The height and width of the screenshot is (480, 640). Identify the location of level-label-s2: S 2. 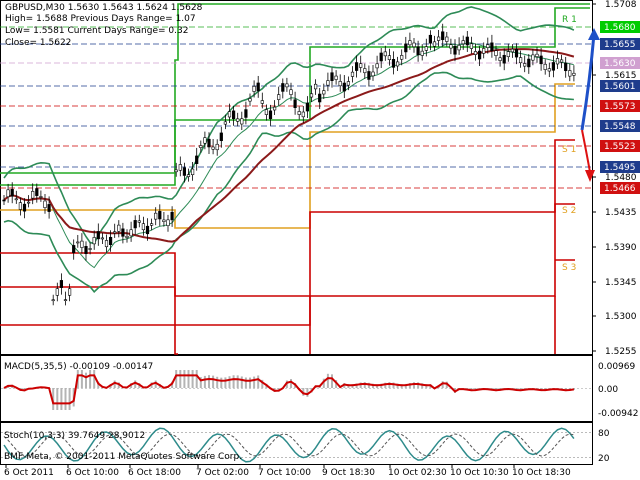
(569, 211).